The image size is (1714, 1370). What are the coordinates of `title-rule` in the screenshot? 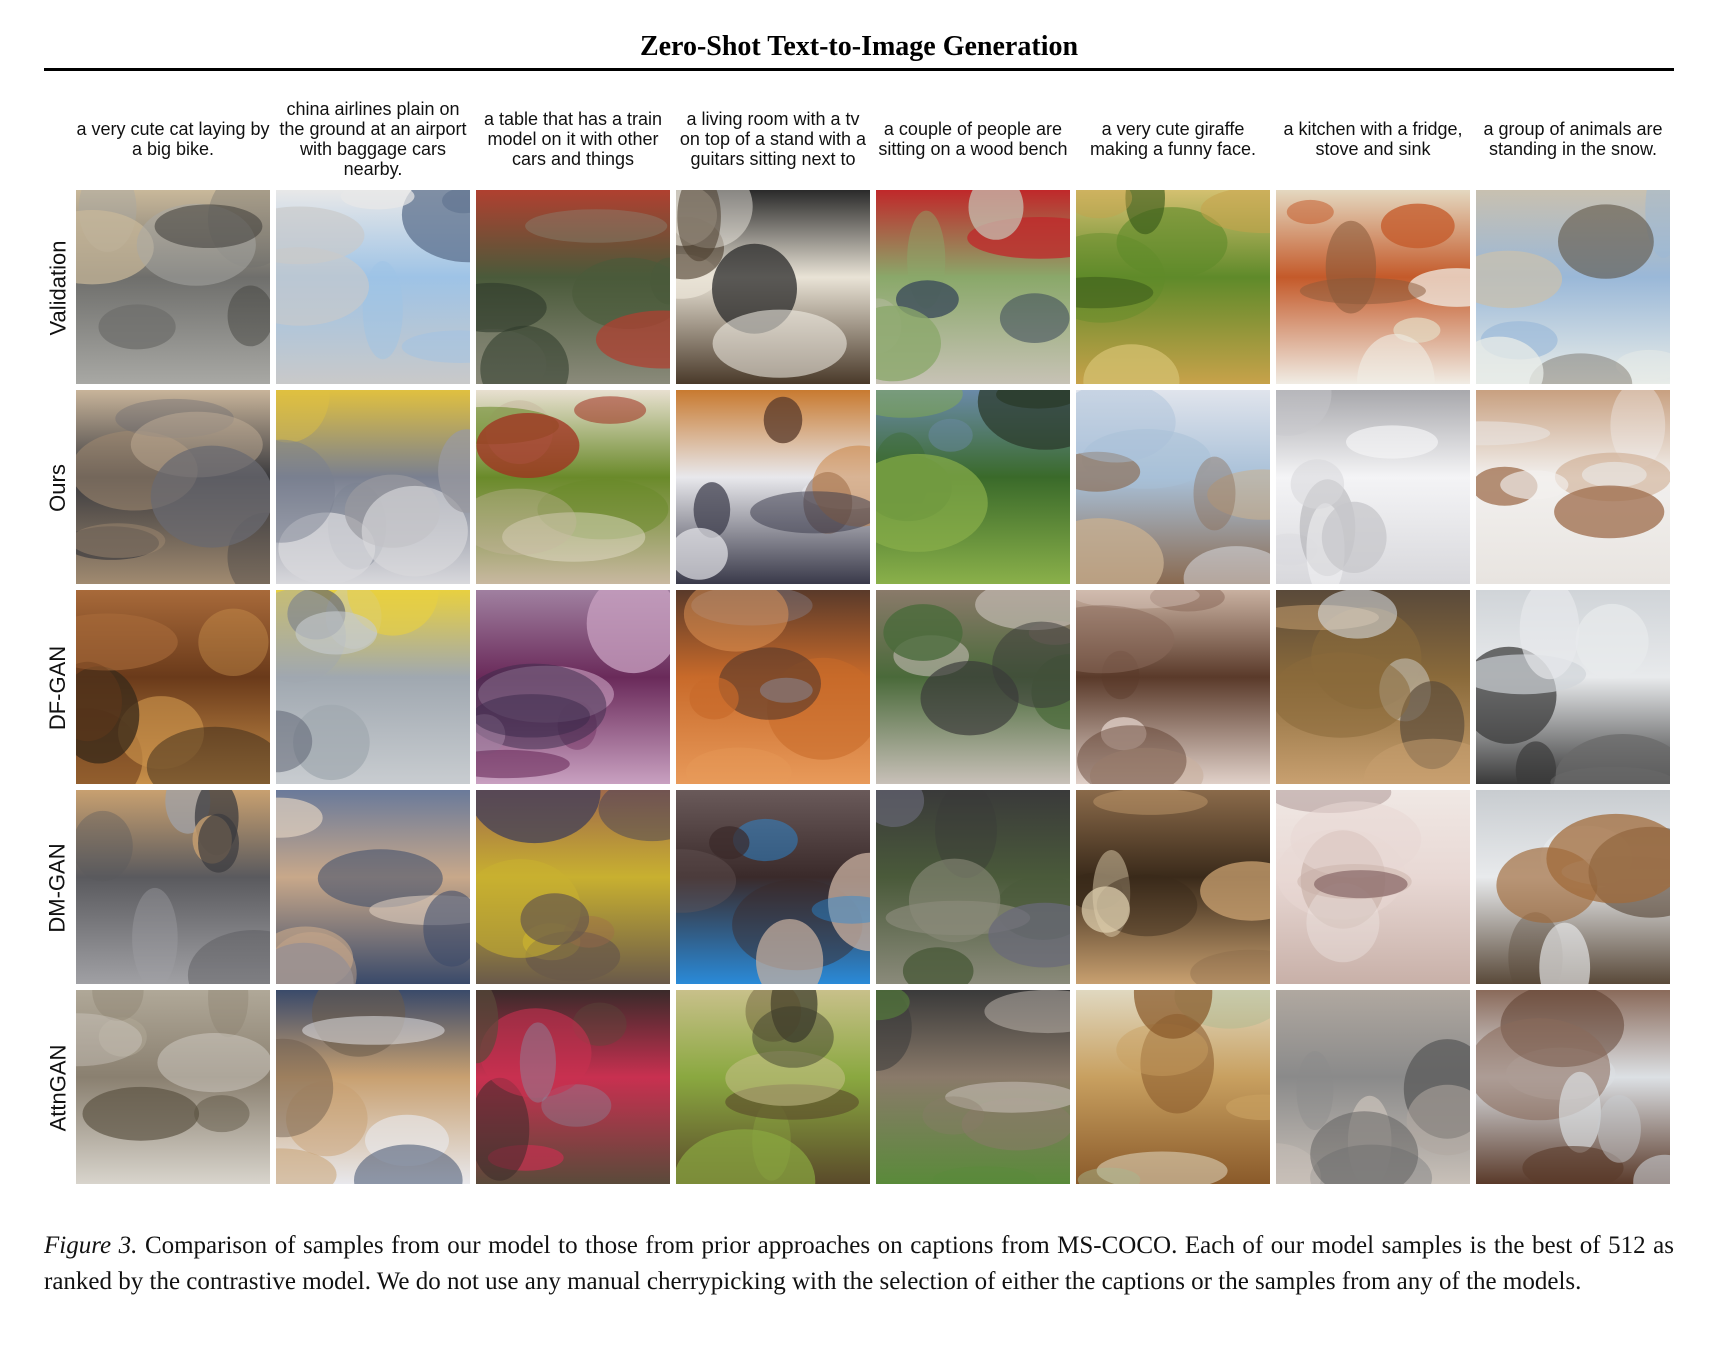 It's located at (859, 69).